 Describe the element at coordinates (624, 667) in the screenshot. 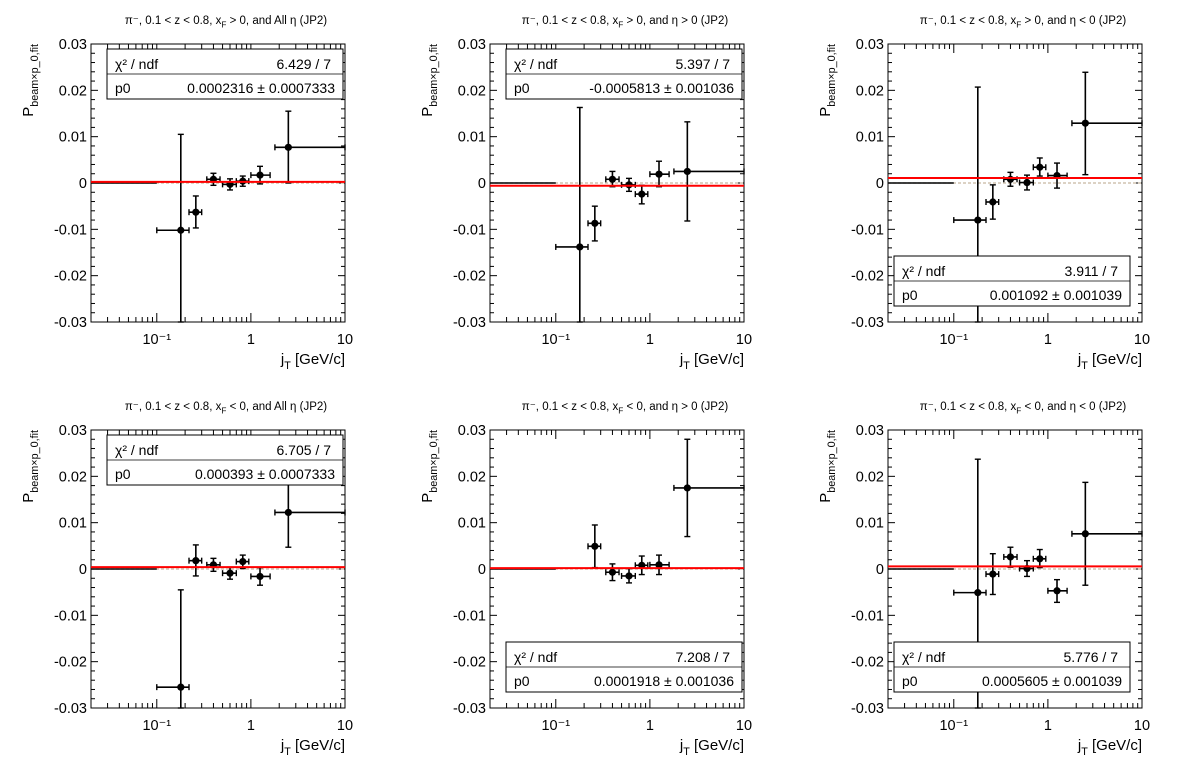

I see `stats-box: χ² / ndf 7.208 / 7 p0 0.0001918 ± 0.001036` at that location.